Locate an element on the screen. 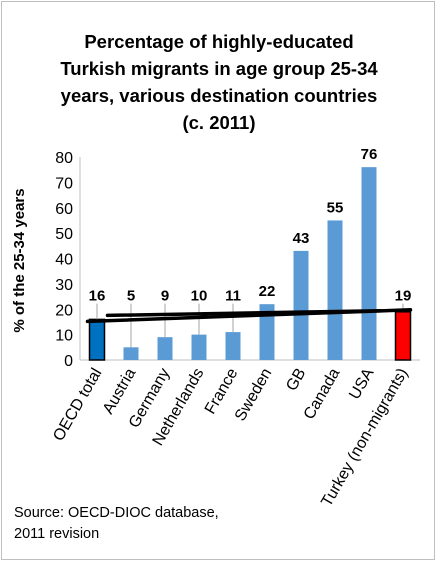  bar-austria is located at coordinates (131, 353).